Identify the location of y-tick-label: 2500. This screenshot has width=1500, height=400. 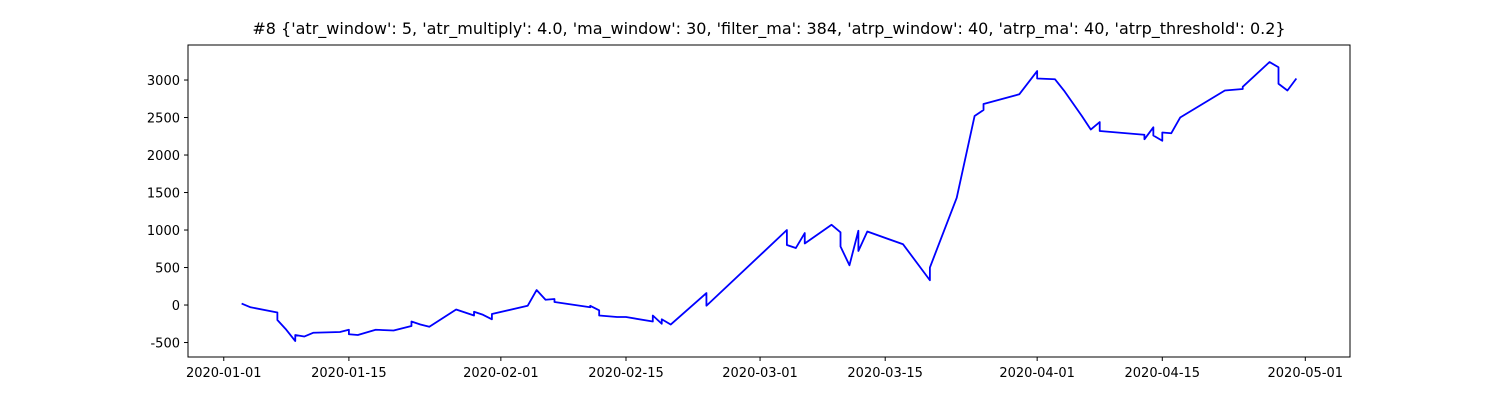
(163, 119).